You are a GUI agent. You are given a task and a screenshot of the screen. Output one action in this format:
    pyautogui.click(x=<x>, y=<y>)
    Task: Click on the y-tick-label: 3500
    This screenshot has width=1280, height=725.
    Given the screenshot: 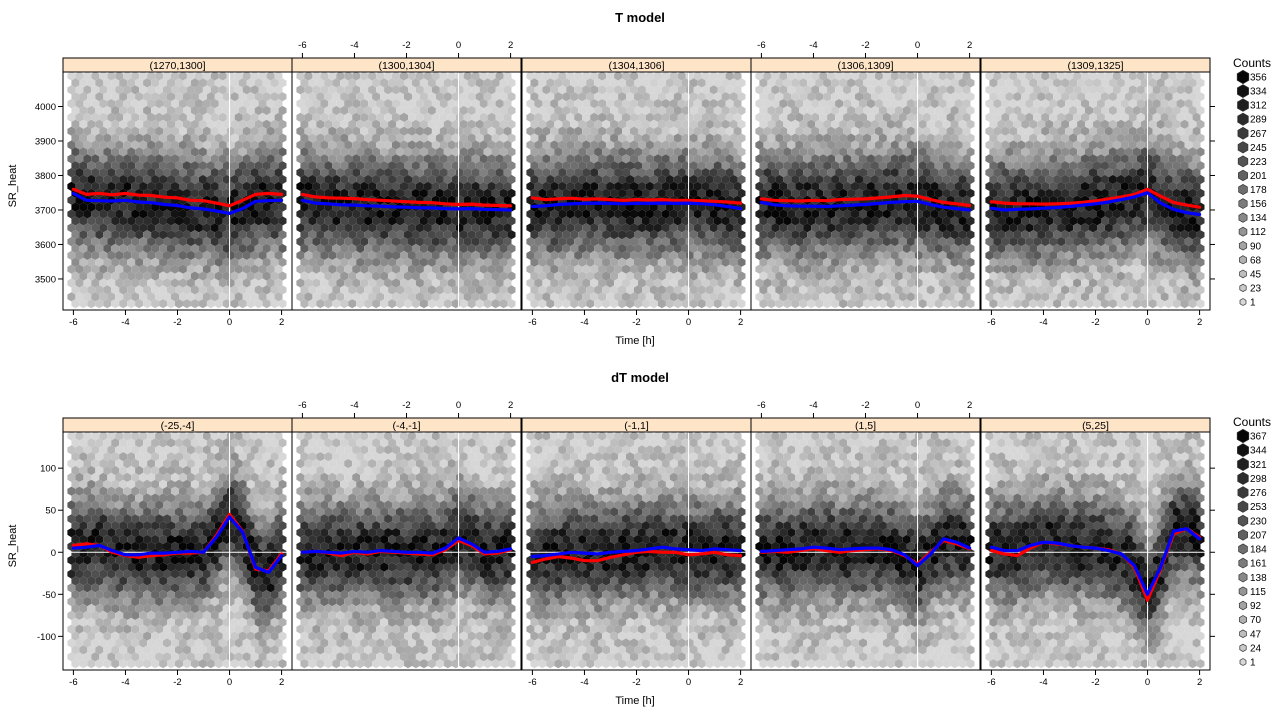 What is the action you would take?
    pyautogui.click(x=45, y=279)
    